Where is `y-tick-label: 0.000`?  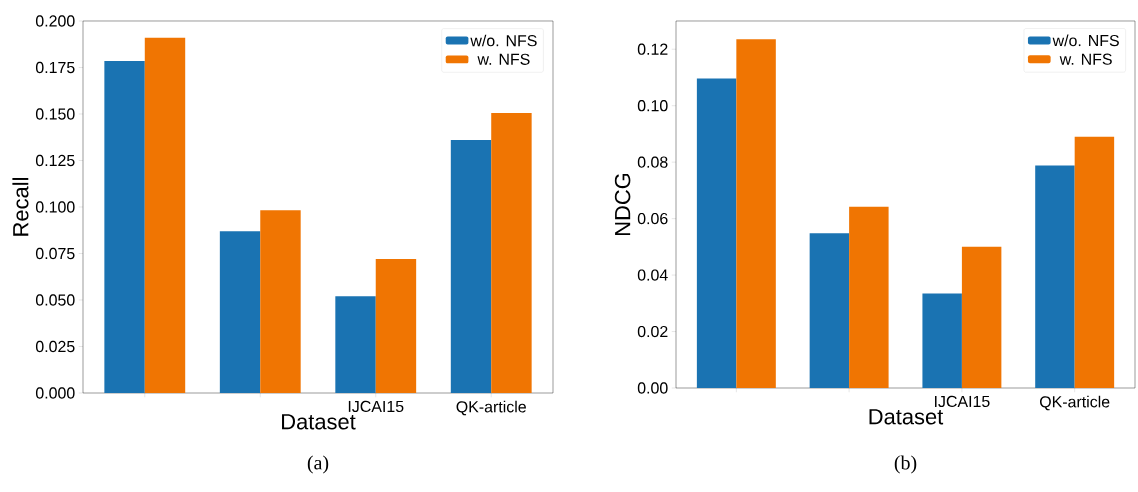
y-tick-label: 0.000 is located at coordinates (55, 393).